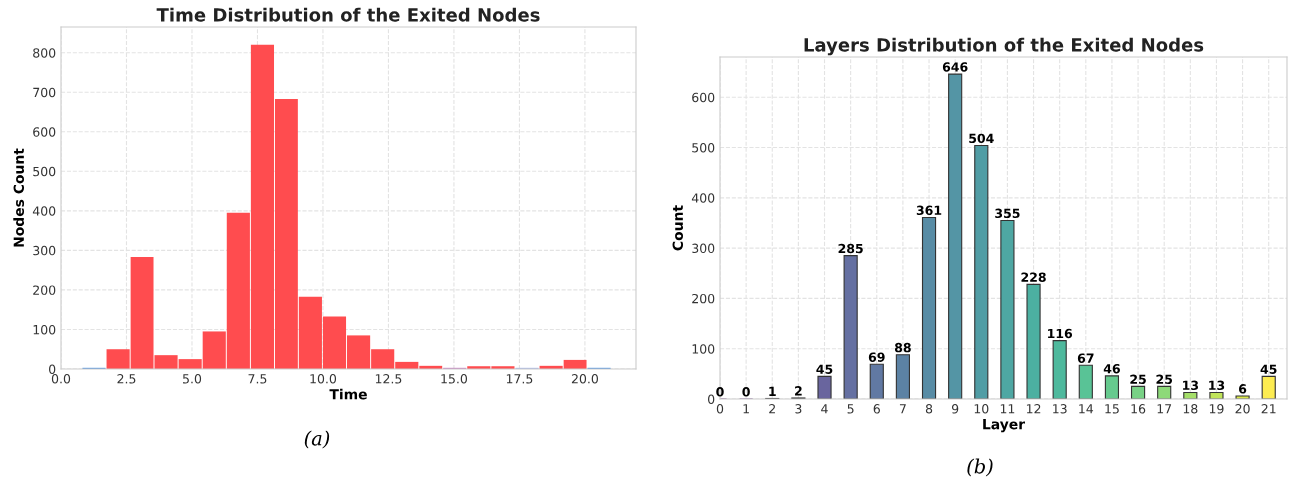 This screenshot has width=1297, height=484. I want to click on data-label: 504, so click(981, 138).